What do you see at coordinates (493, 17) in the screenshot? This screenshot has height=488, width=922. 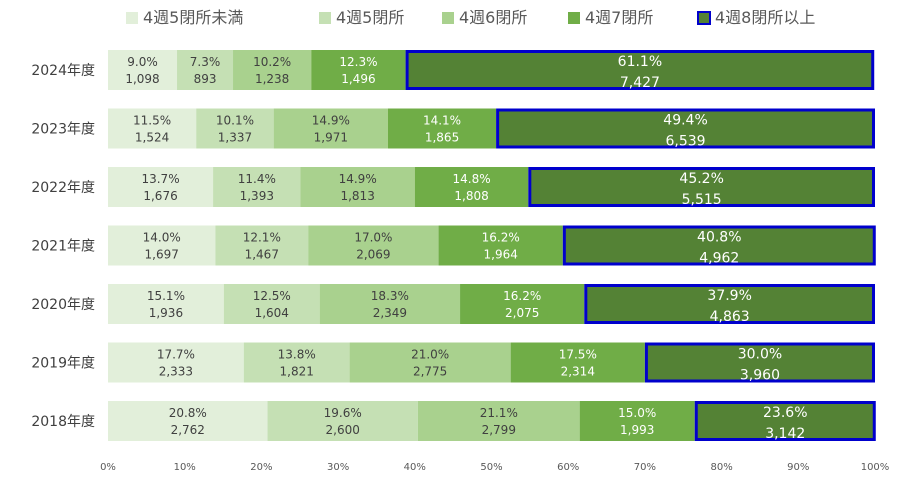 I see `legend-label: 4週6閉所` at bounding box center [493, 17].